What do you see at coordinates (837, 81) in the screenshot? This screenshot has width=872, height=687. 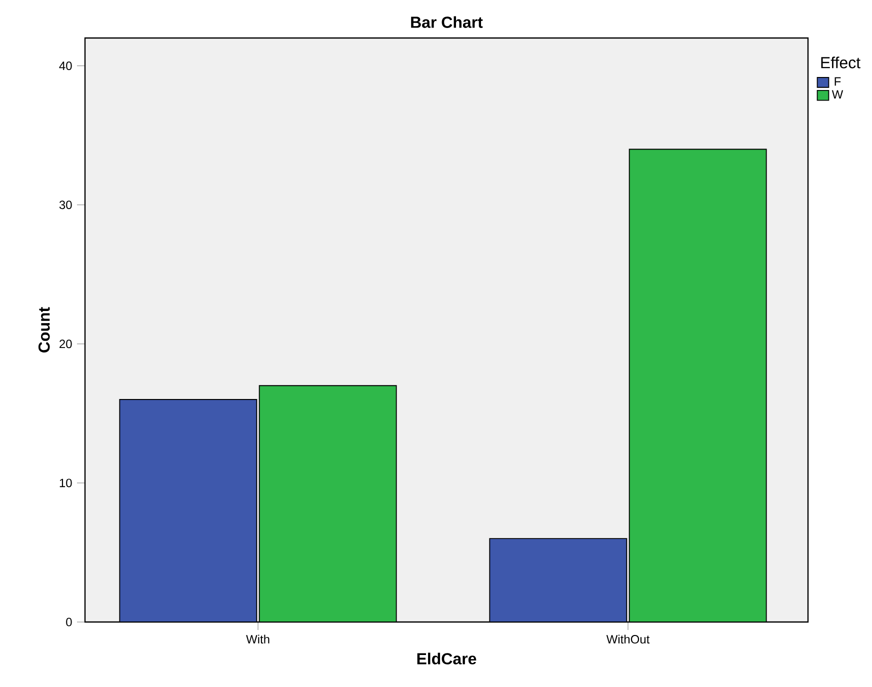 I see `legend-label: F` at bounding box center [837, 81].